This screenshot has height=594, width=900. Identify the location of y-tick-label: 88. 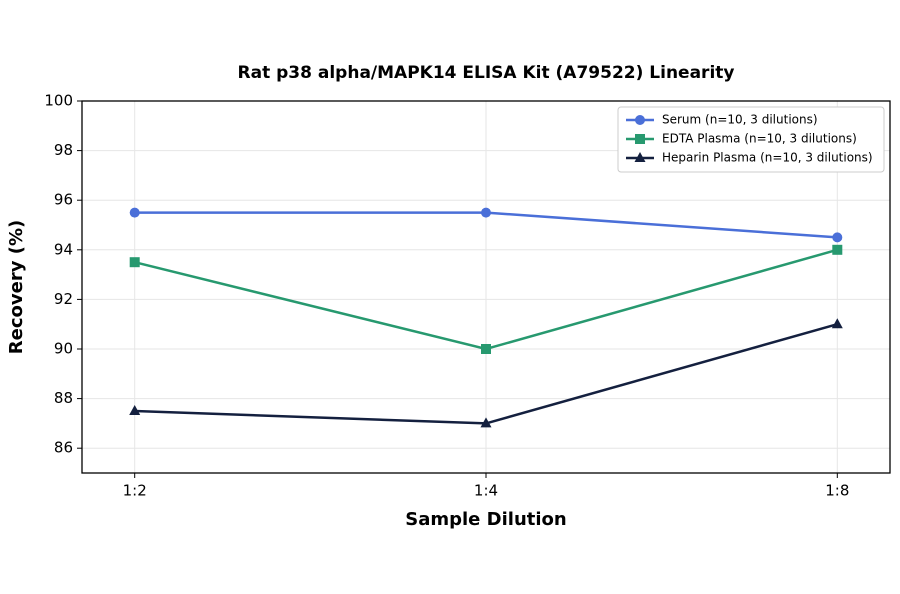
(63, 398).